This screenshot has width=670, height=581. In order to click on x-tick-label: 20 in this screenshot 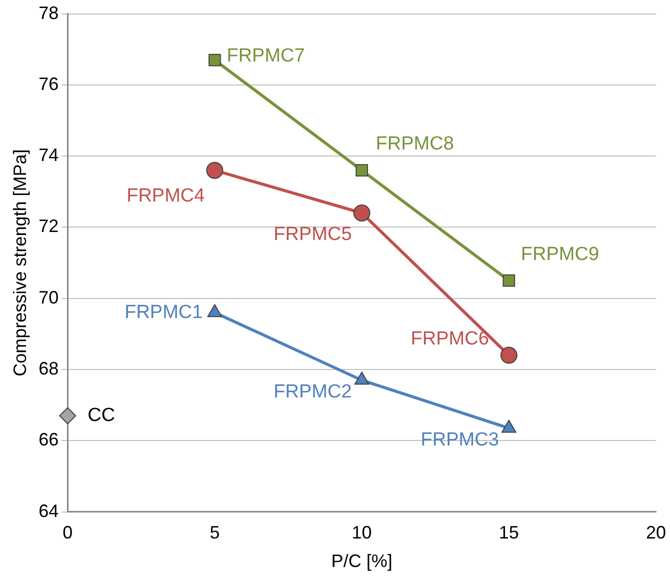, I will do `click(656, 532)`.